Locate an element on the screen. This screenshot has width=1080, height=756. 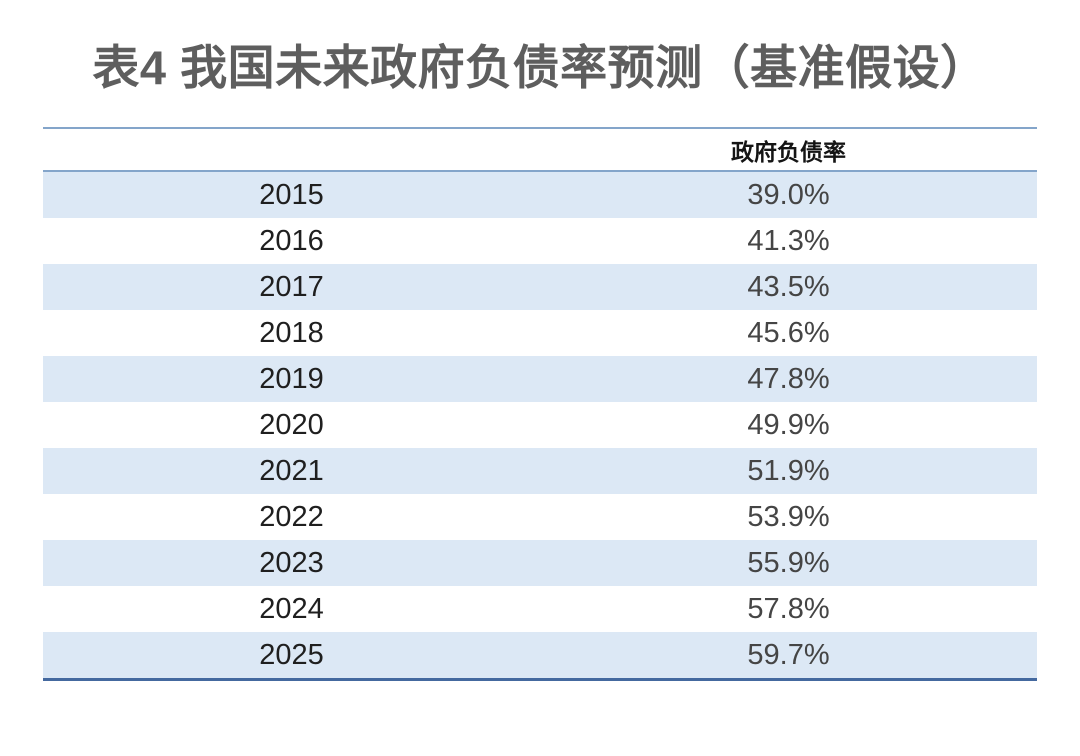
table-row: 2020 49.9% is located at coordinates (540, 425).